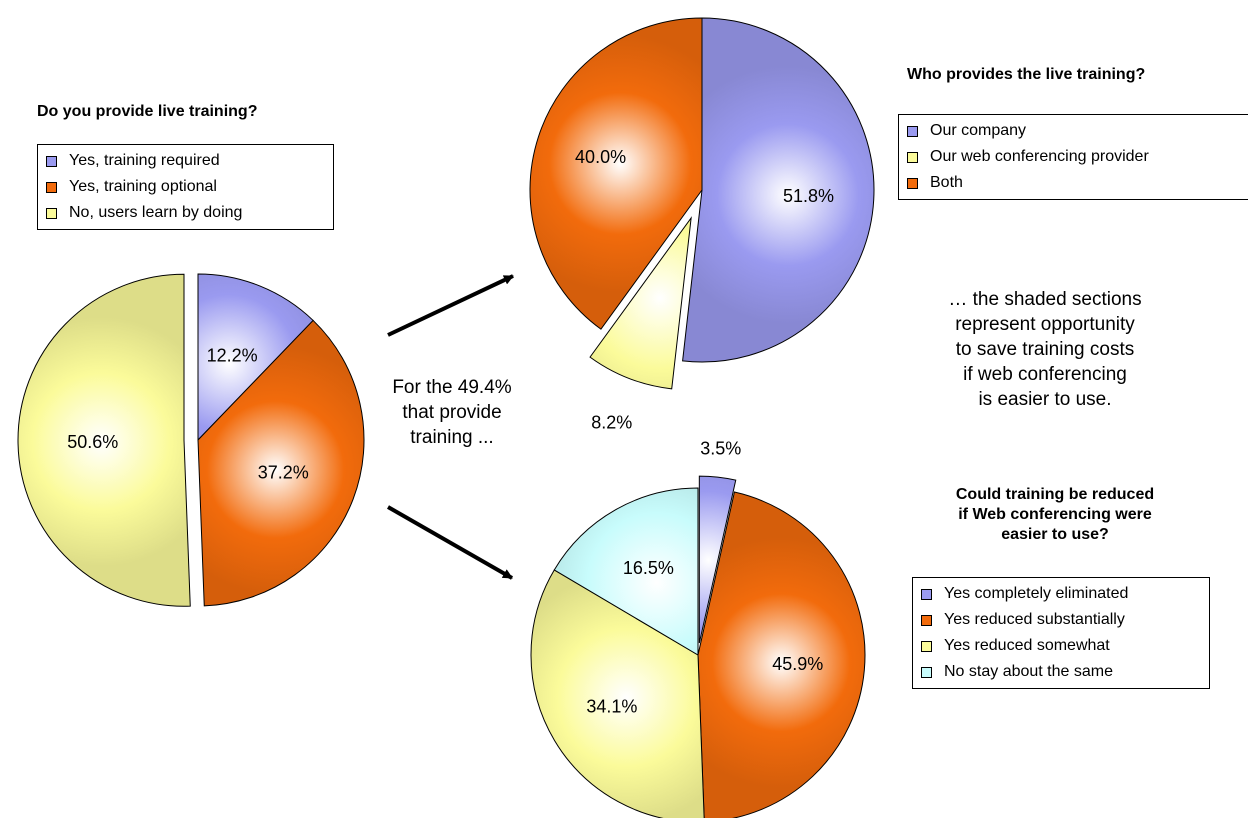 The height and width of the screenshot is (818, 1248). I want to click on pie-slice-label: 8.2%, so click(611, 422).